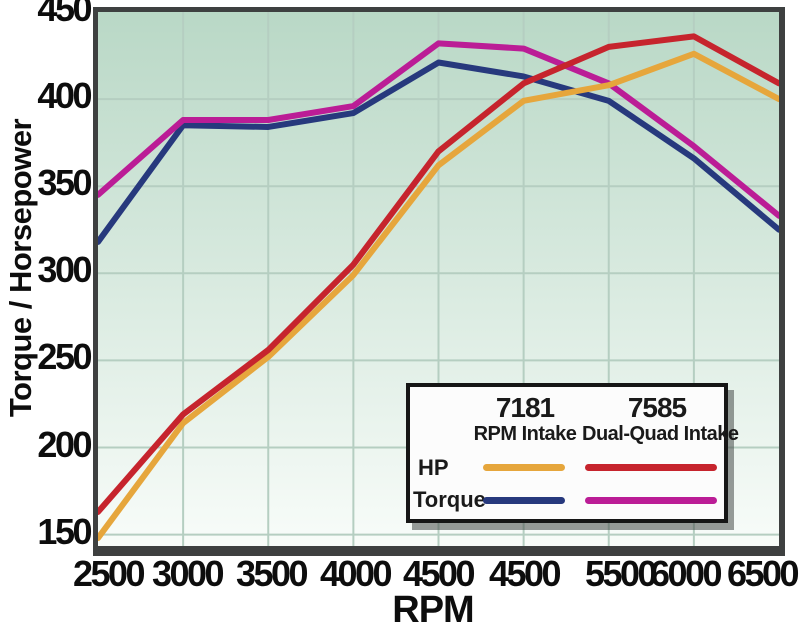  Describe the element at coordinates (449, 499) in the screenshot. I see `legend-row-torque-label: Torque` at that location.